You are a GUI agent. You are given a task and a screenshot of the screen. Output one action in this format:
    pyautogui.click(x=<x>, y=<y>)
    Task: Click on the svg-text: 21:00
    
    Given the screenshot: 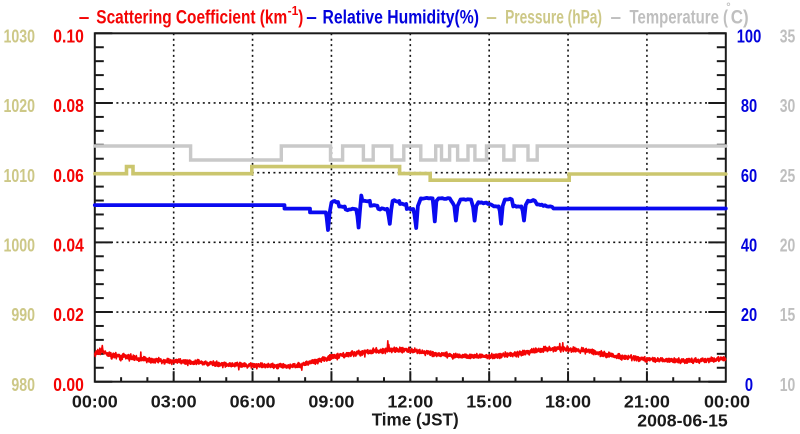 What is the action you would take?
    pyautogui.click(x=647, y=401)
    